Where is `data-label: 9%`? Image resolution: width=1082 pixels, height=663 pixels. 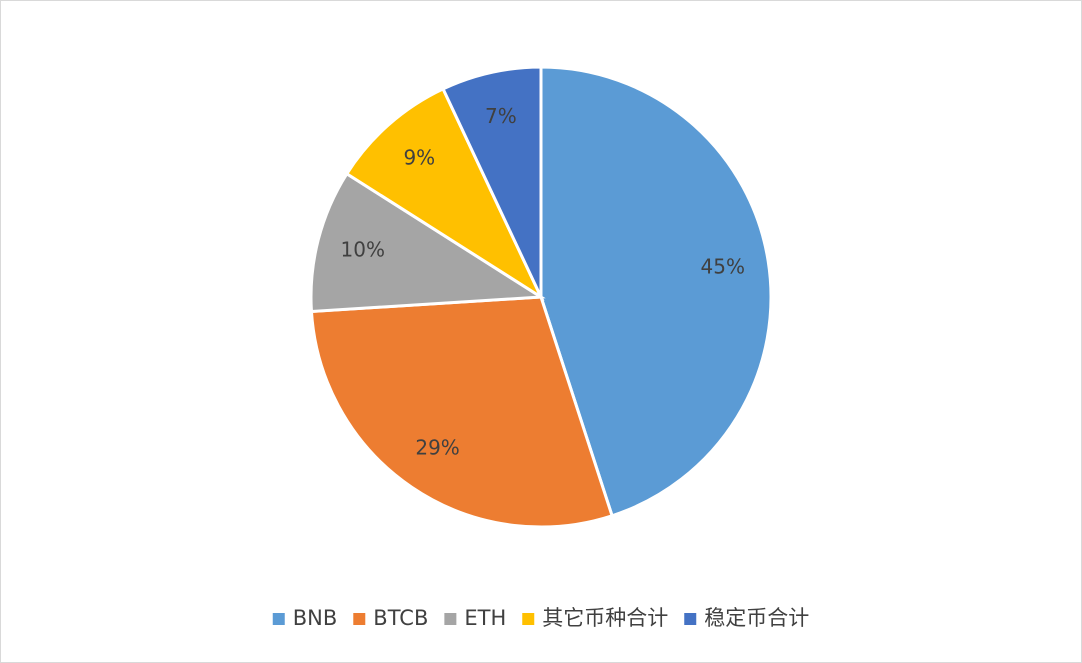
data-label: 9% is located at coordinates (419, 157).